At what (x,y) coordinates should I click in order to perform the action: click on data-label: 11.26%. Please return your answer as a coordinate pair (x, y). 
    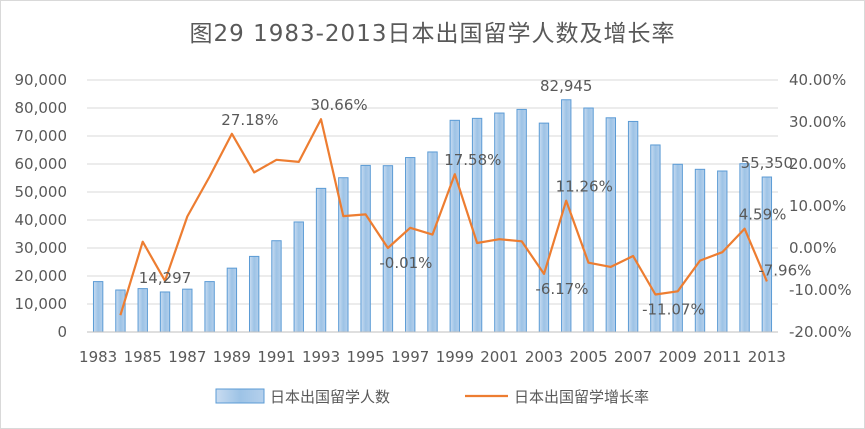
    Looking at the image, I should click on (584, 187).